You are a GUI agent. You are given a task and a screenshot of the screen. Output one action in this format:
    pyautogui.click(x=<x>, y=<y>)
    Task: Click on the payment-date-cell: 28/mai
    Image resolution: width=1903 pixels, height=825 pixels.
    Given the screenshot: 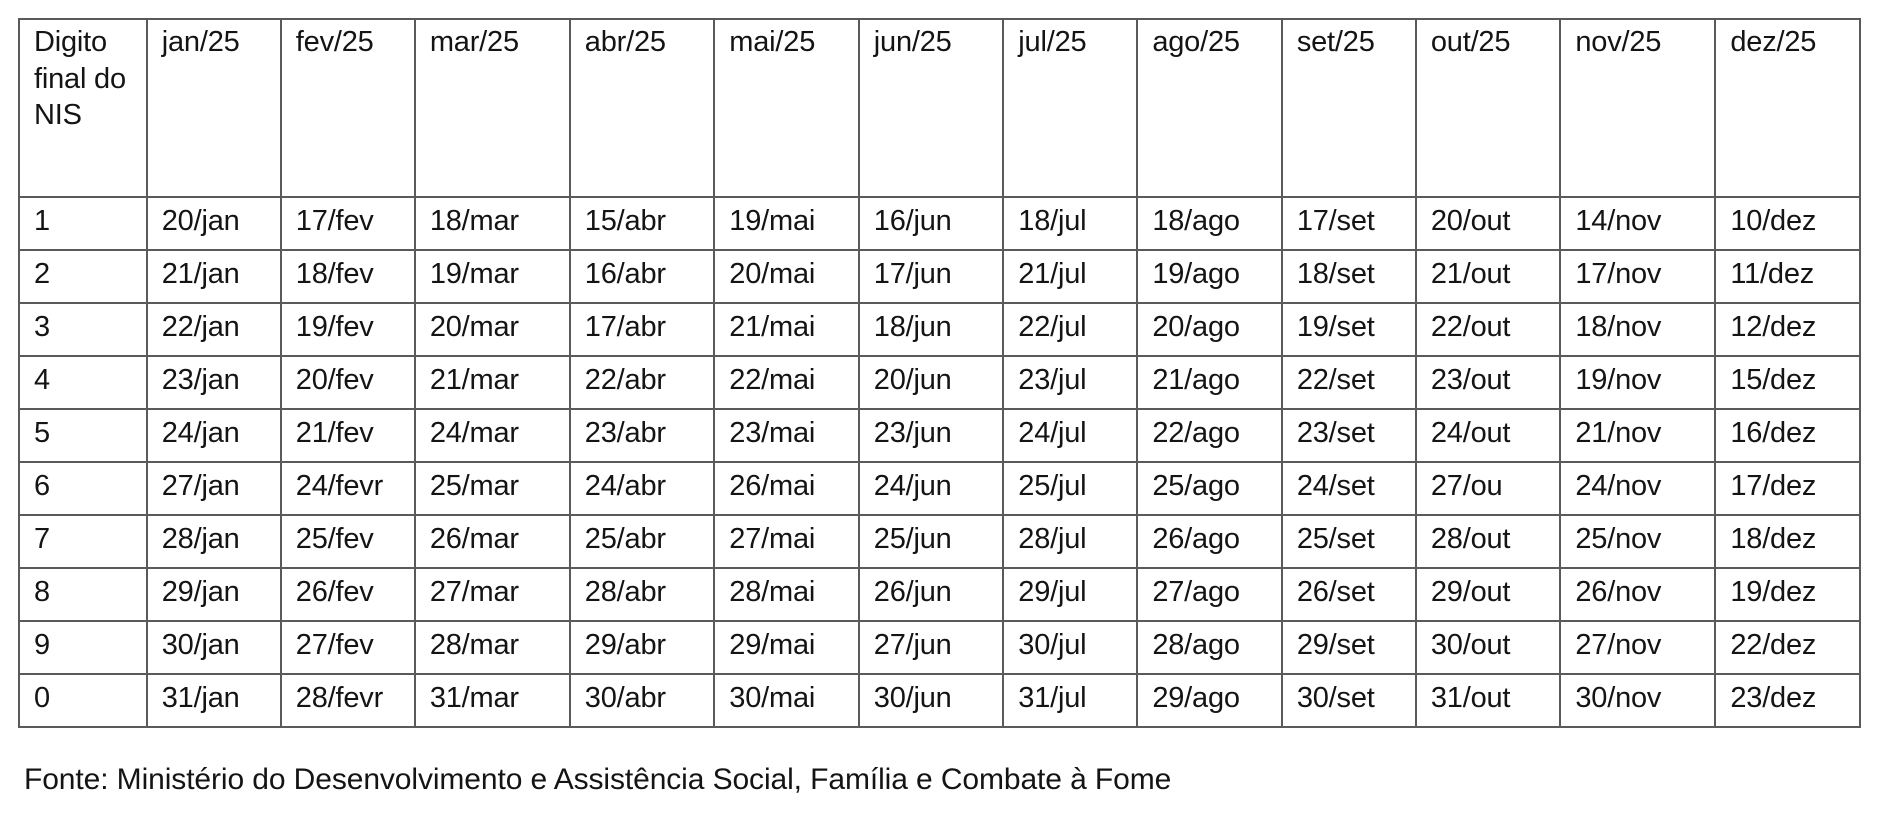 What is the action you would take?
    pyautogui.click(x=786, y=594)
    